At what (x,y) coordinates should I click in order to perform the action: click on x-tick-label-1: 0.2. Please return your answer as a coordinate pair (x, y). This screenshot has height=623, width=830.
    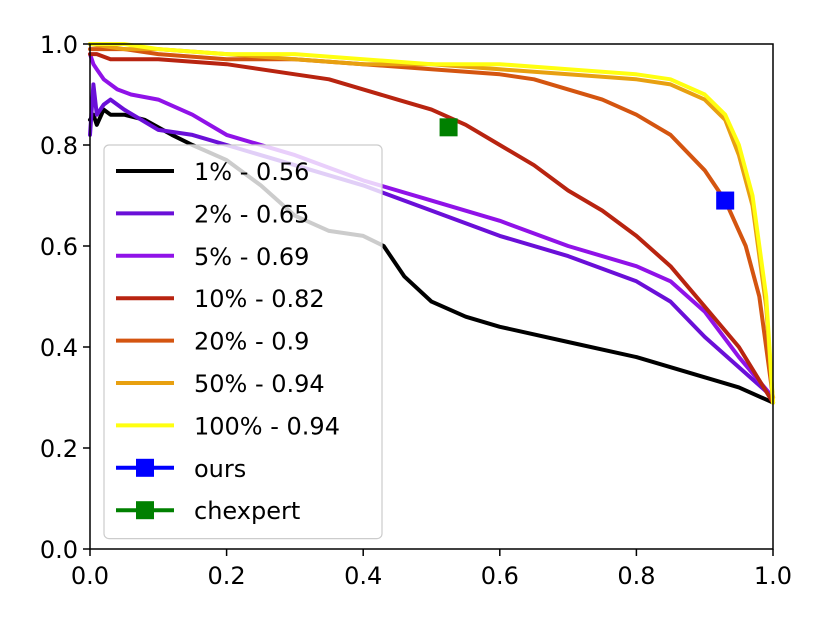
    Looking at the image, I should click on (227, 576).